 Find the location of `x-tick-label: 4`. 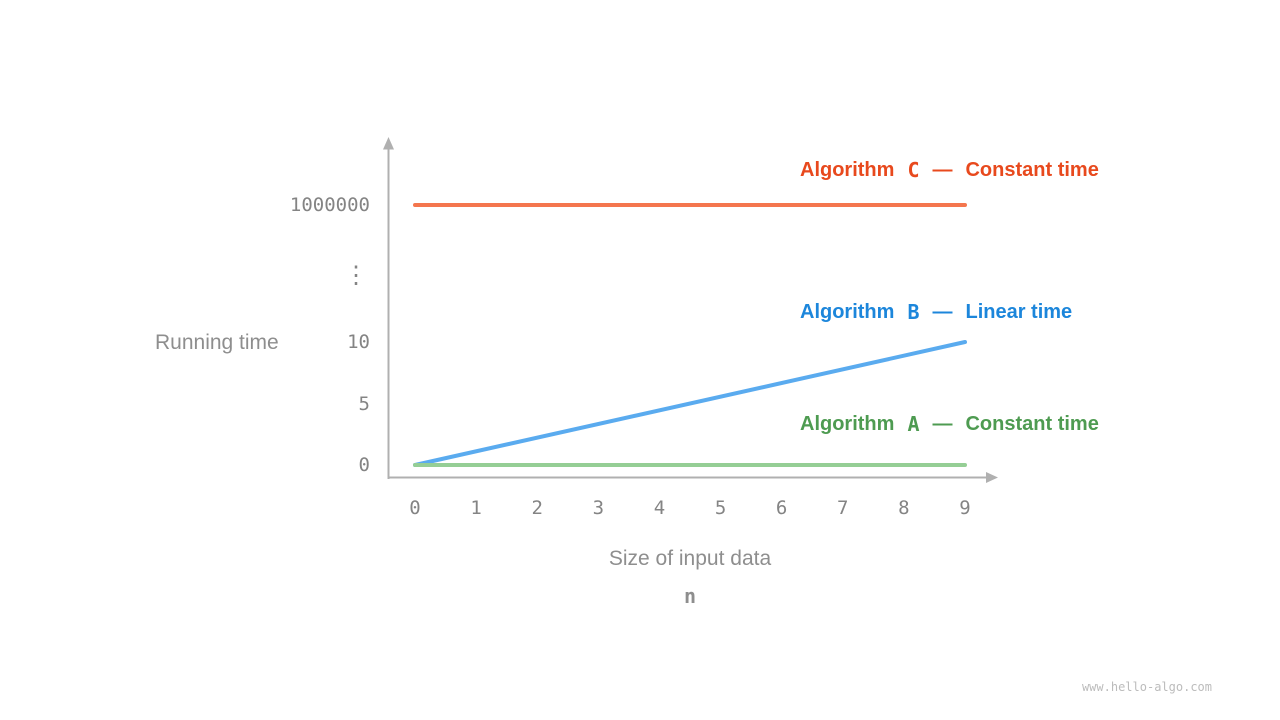

x-tick-label: 4 is located at coordinates (659, 508).